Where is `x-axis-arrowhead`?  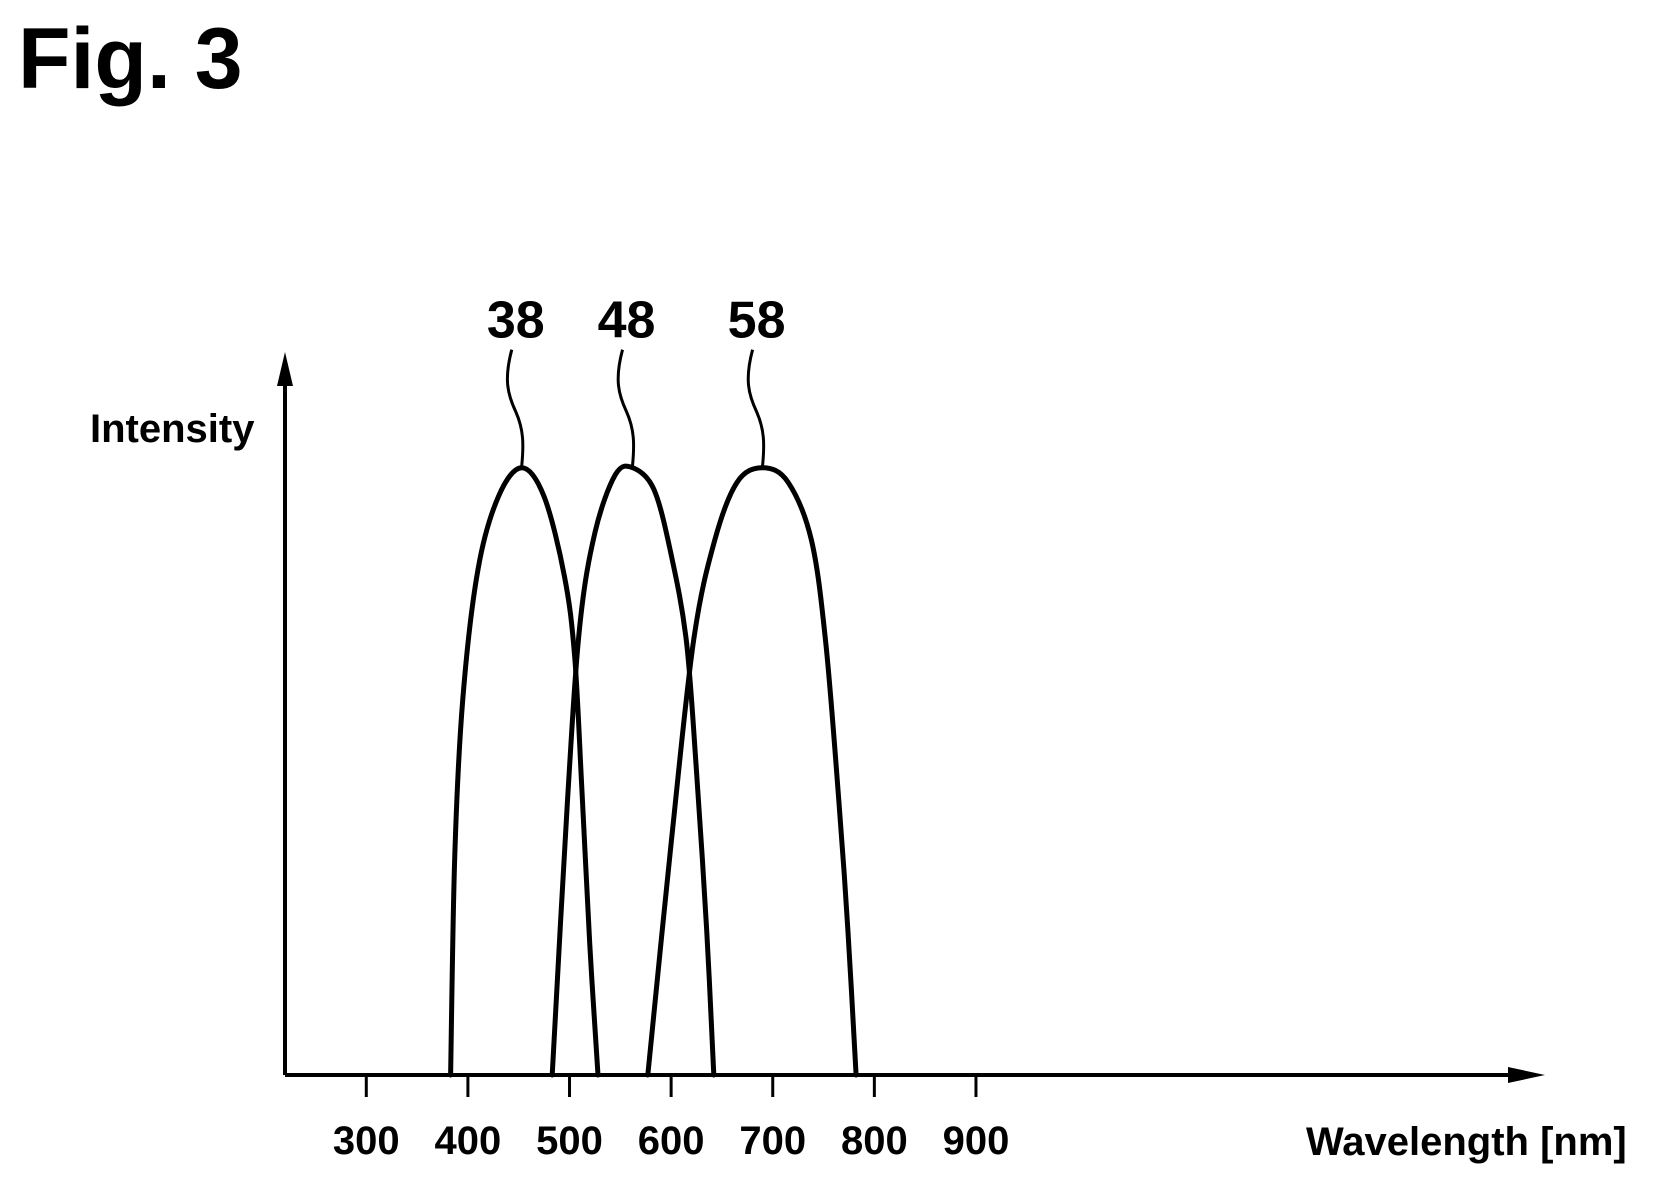
x-axis-arrowhead is located at coordinates (1526, 1075).